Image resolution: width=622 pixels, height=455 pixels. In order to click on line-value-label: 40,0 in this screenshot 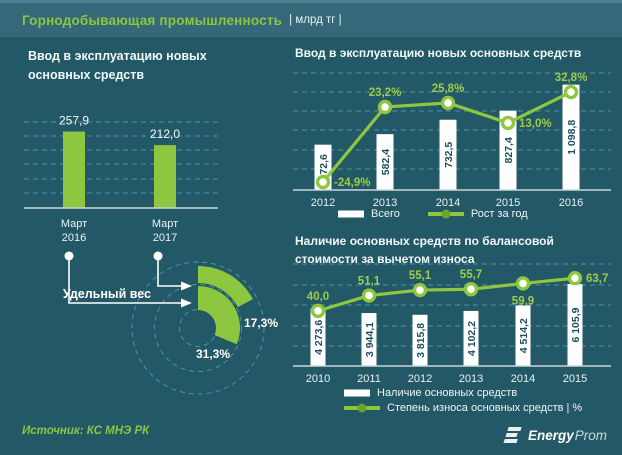, I will do `click(318, 297)`.